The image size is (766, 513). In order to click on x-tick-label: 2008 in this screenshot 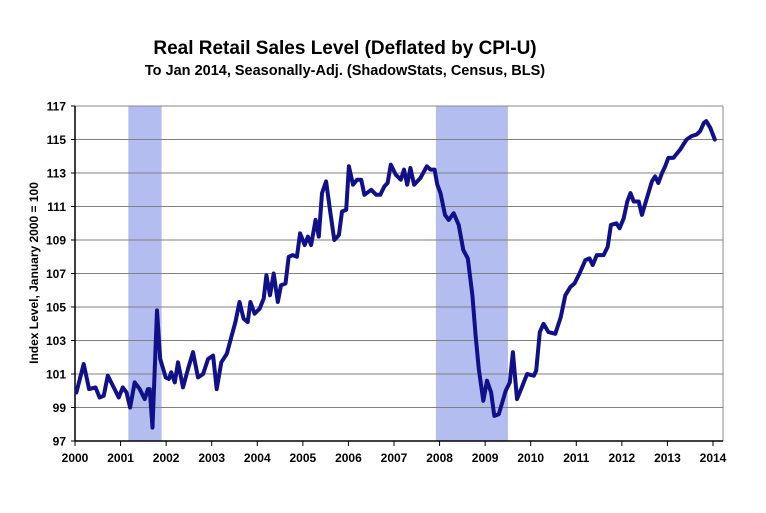, I will do `click(439, 458)`.